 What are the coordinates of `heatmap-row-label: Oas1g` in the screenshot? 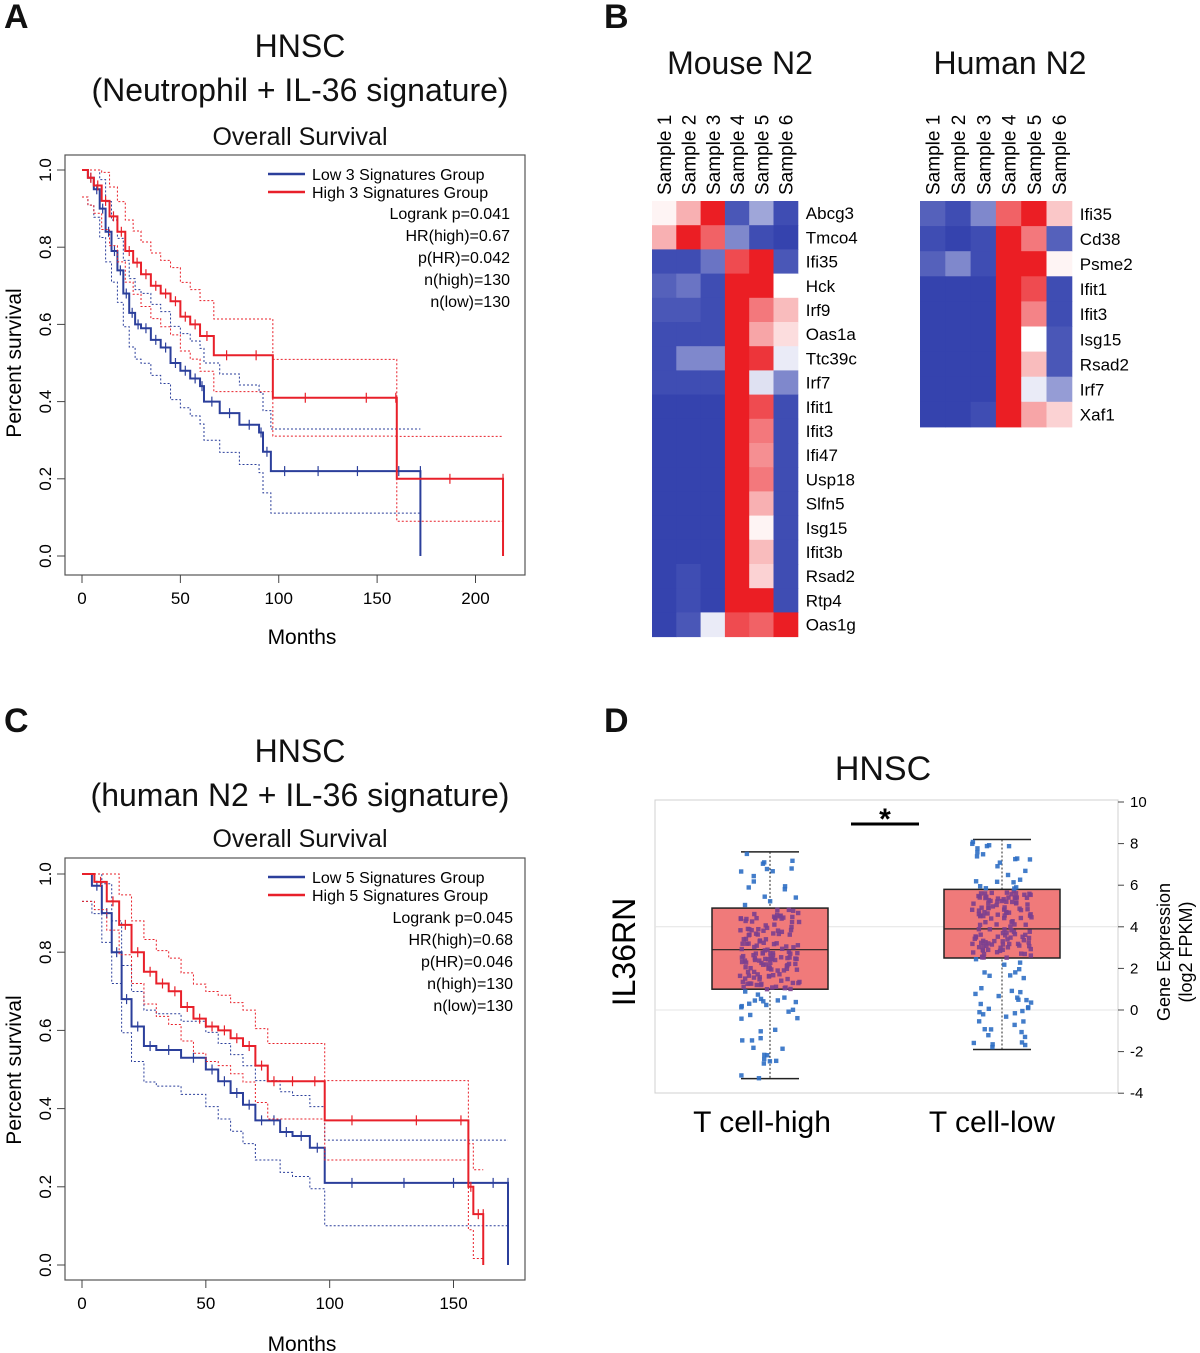 It's located at (831, 625).